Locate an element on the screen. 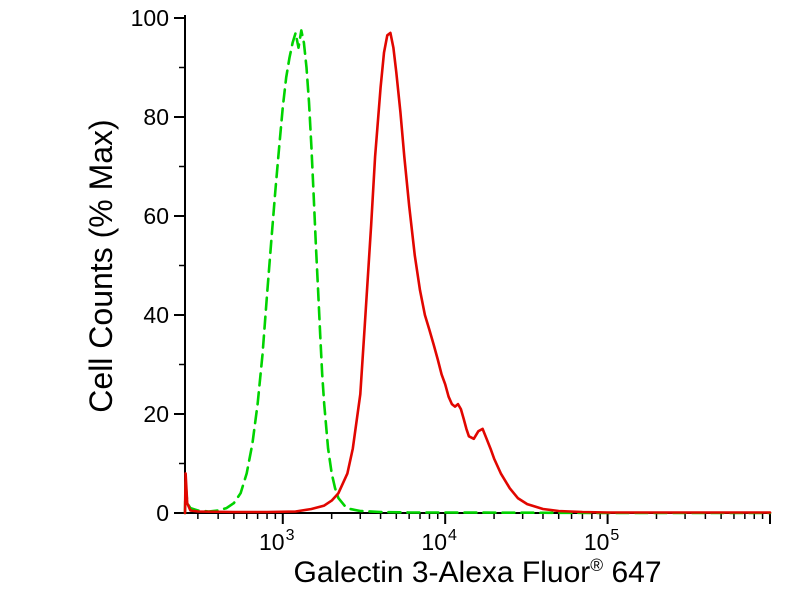 The height and width of the screenshot is (600, 800). x-tick-label: 10³ is located at coordinates (277, 541).